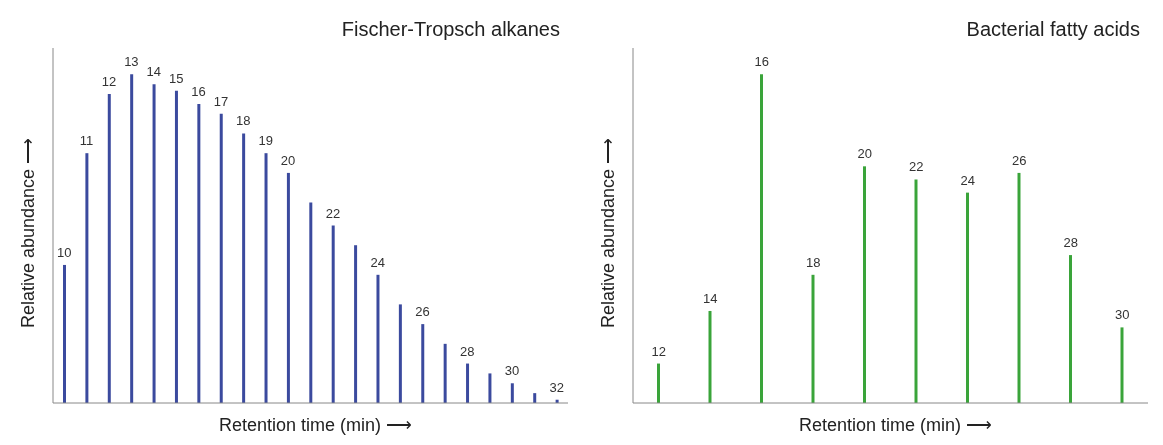 The height and width of the screenshot is (445, 1163). Describe the element at coordinates (1053, 29) in the screenshot. I see `chart-title: Bacterial fatty acids` at that location.